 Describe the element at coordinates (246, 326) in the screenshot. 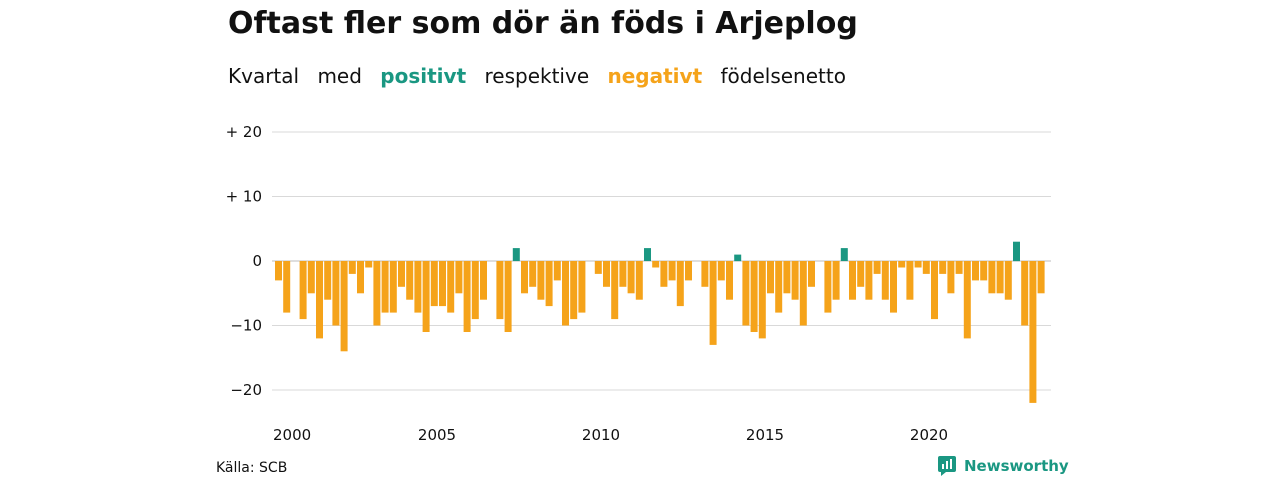

I see `y-tick-label: −10` at that location.